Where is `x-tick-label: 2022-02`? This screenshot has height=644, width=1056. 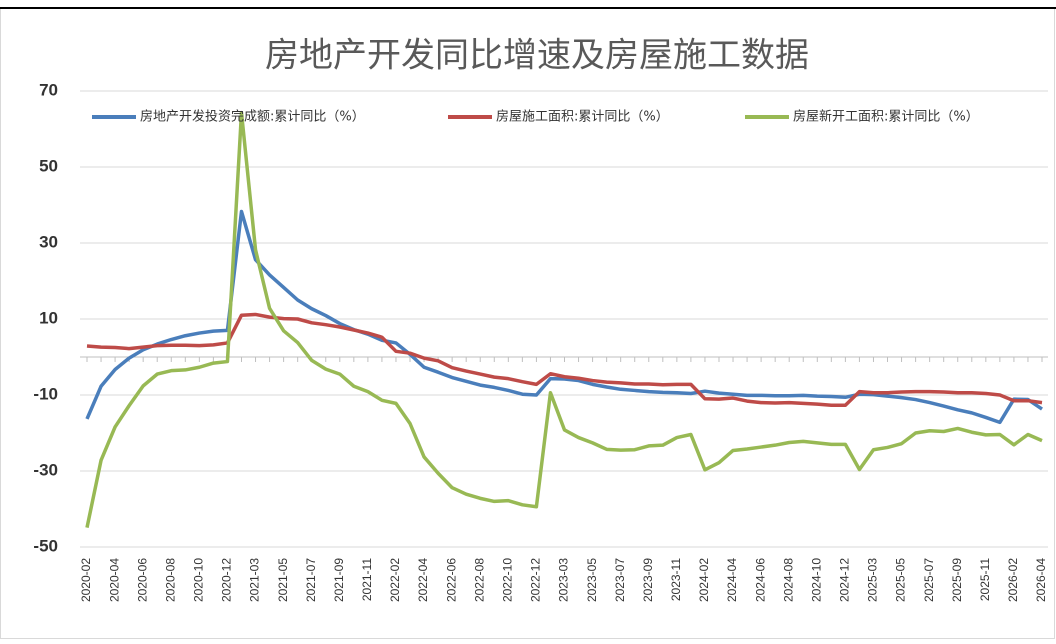 x-tick-label: 2022-02 is located at coordinates (395, 580).